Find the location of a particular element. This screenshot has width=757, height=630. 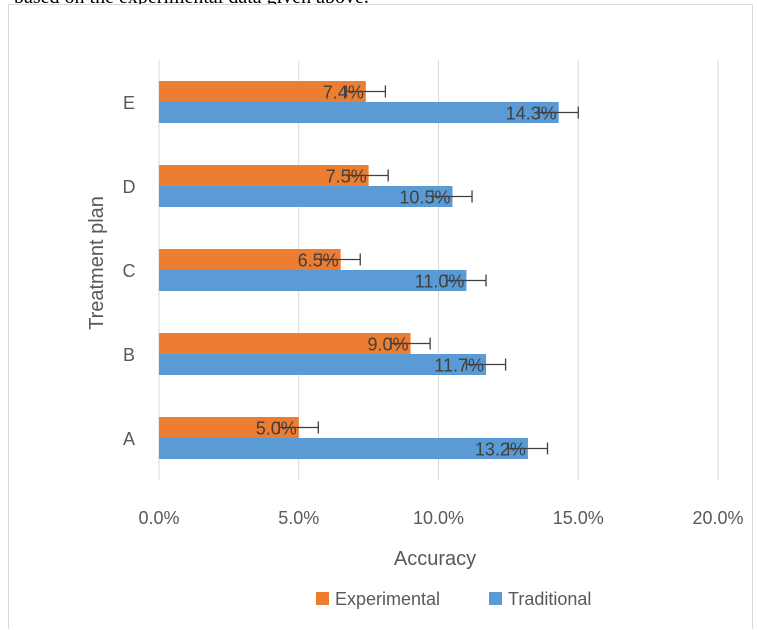

data-label: 7.5% is located at coordinates (346, 177).